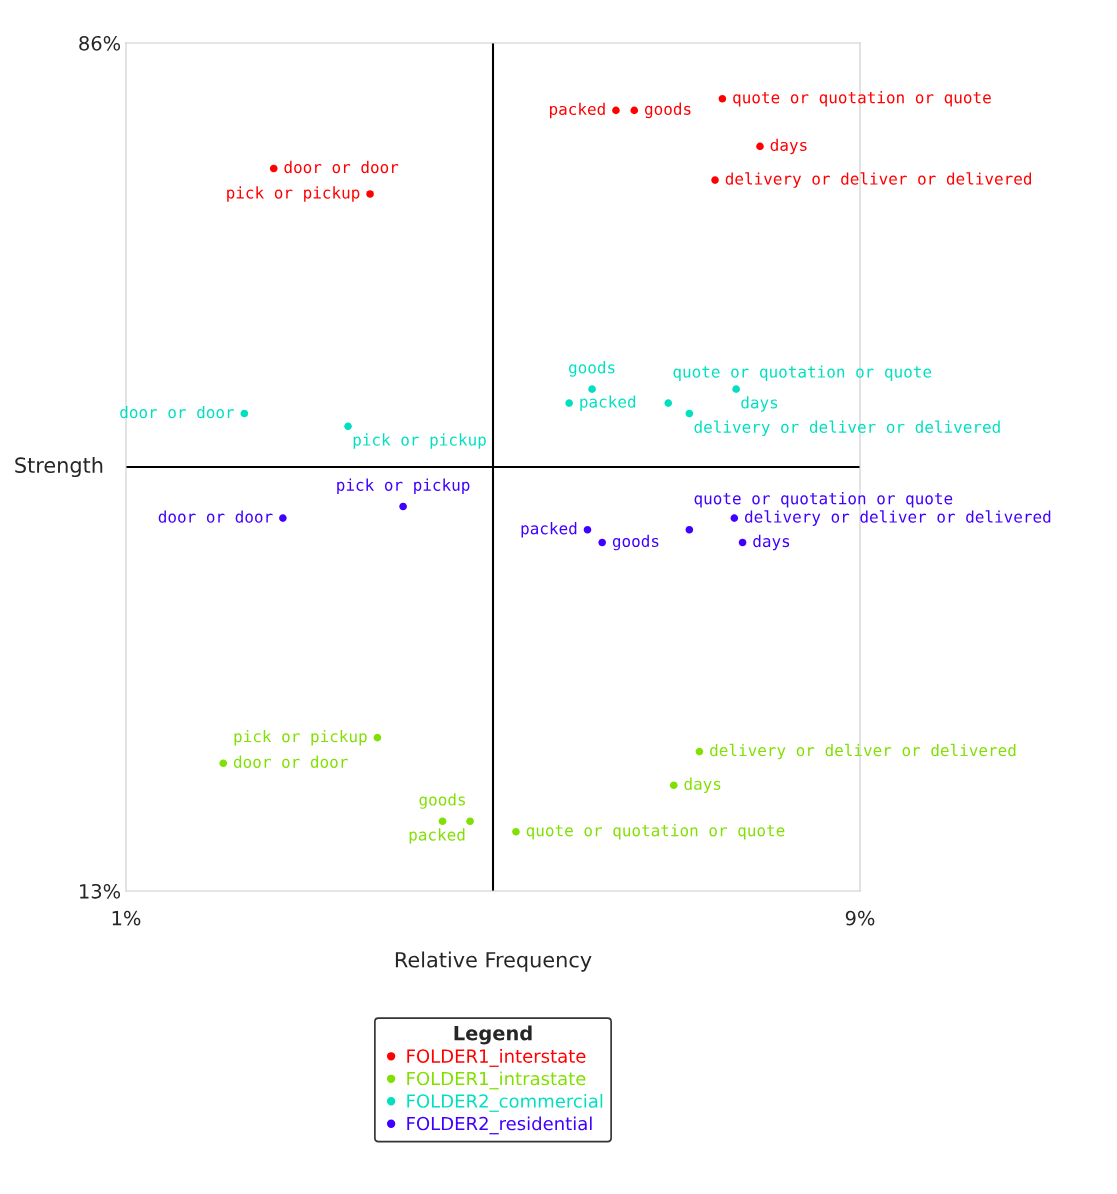  What do you see at coordinates (496, 1080) in the screenshot?
I see `legend-label: FOLDER1_intrastate` at bounding box center [496, 1080].